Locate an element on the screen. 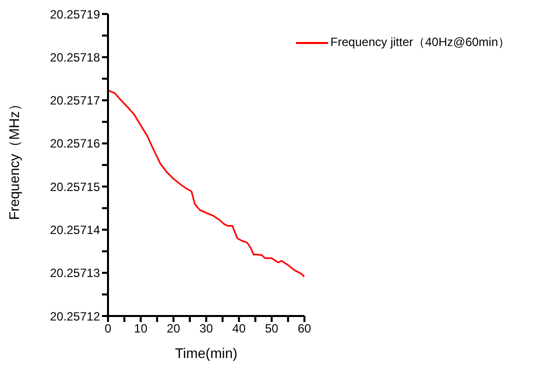  y-tick-label: 20.25714 is located at coordinates (75, 229).